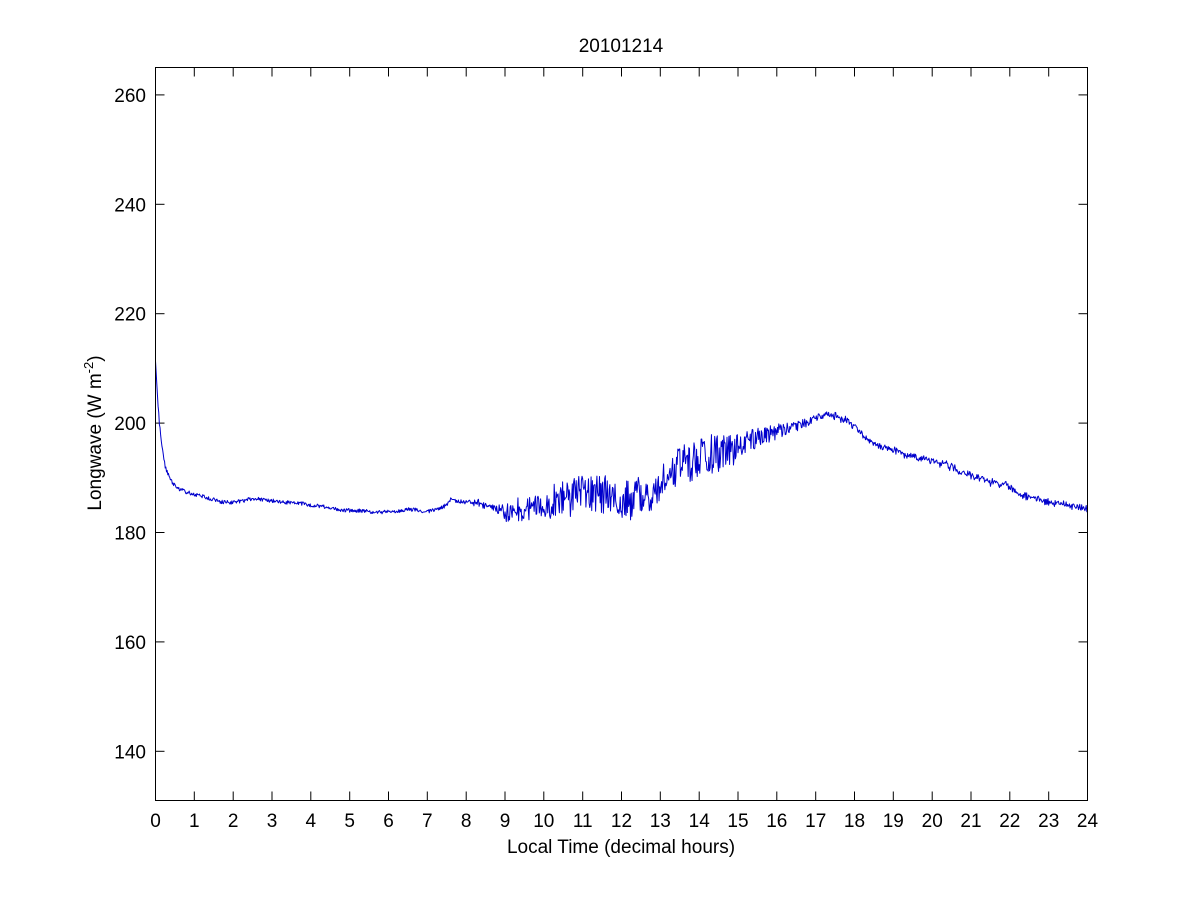 The image size is (1201, 900). Describe the element at coordinates (349, 821) in the screenshot. I see `x-tick-label: 5` at that location.